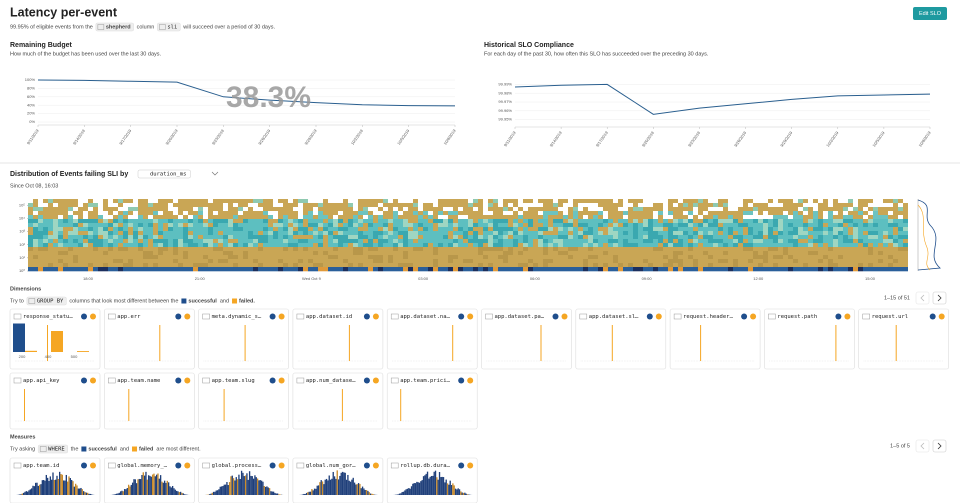 This screenshot has width=960, height=503. I want to click on edit-button-label: Edit SLO, so click(930, 14).